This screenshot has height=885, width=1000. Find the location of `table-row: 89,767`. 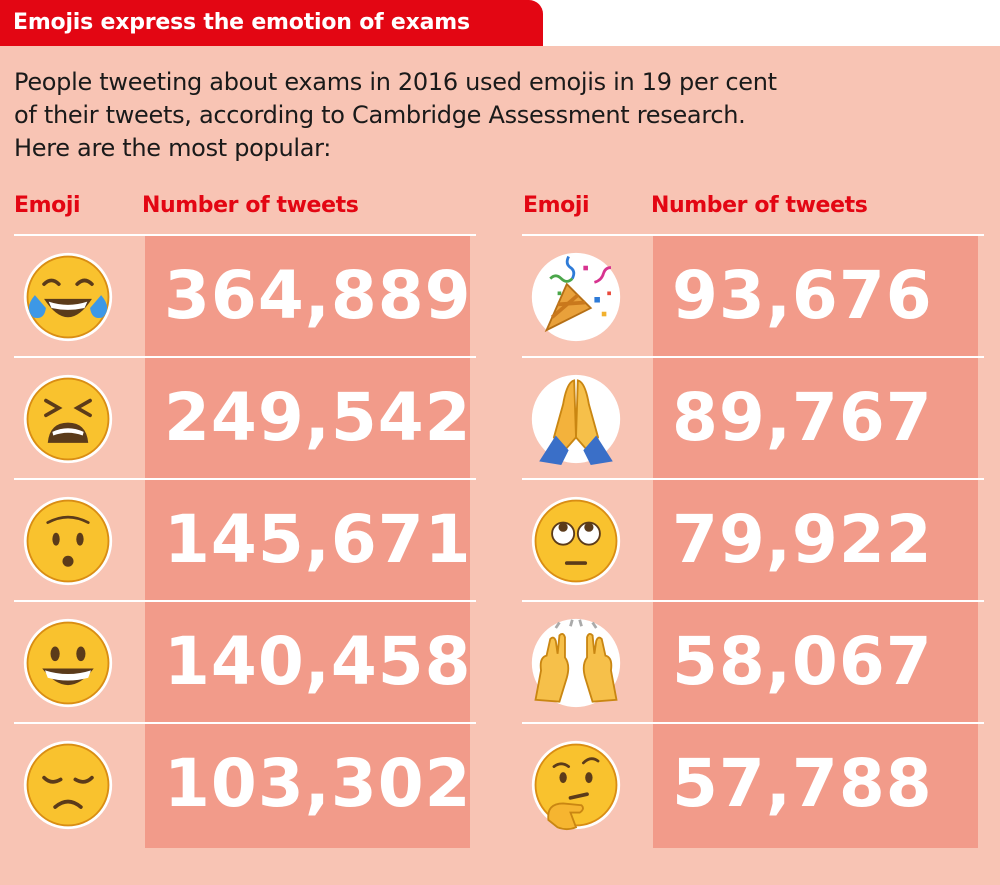

table-row: 89,767 is located at coordinates (753, 417).